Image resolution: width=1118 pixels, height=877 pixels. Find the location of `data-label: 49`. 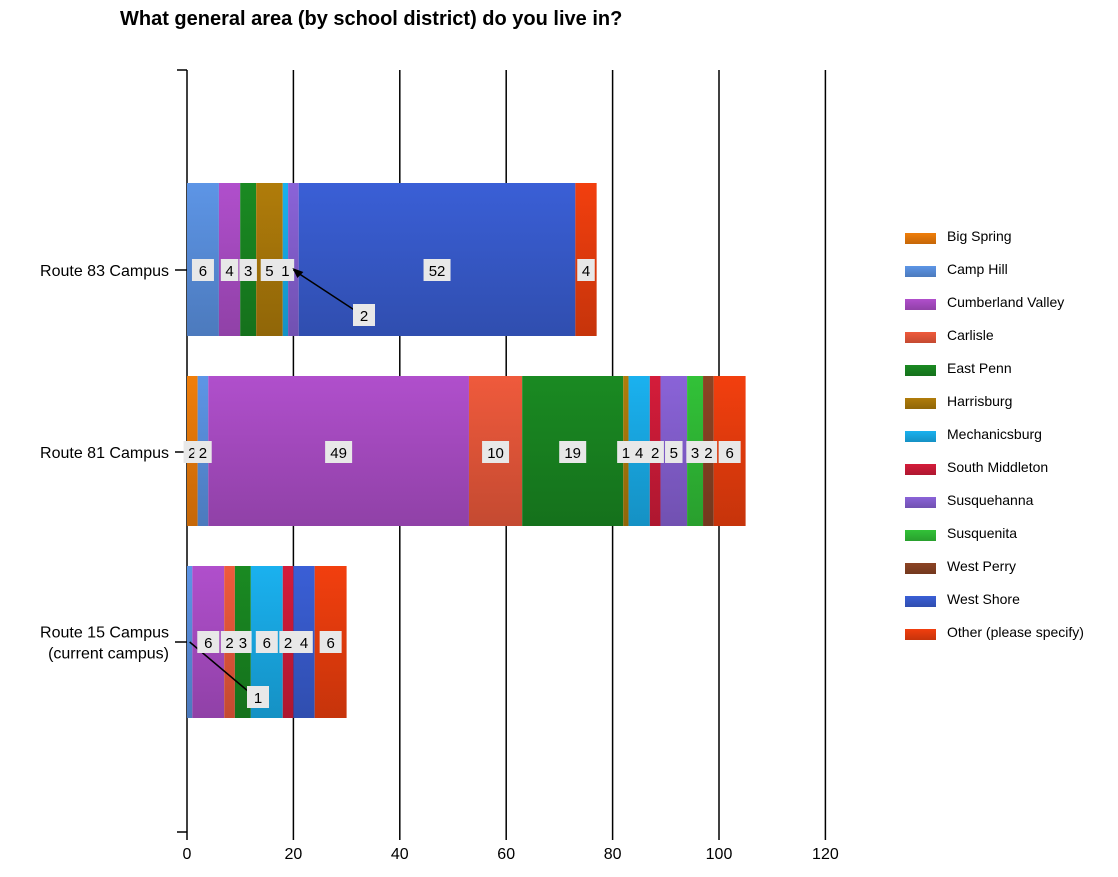

data-label: 49 is located at coordinates (338, 453).